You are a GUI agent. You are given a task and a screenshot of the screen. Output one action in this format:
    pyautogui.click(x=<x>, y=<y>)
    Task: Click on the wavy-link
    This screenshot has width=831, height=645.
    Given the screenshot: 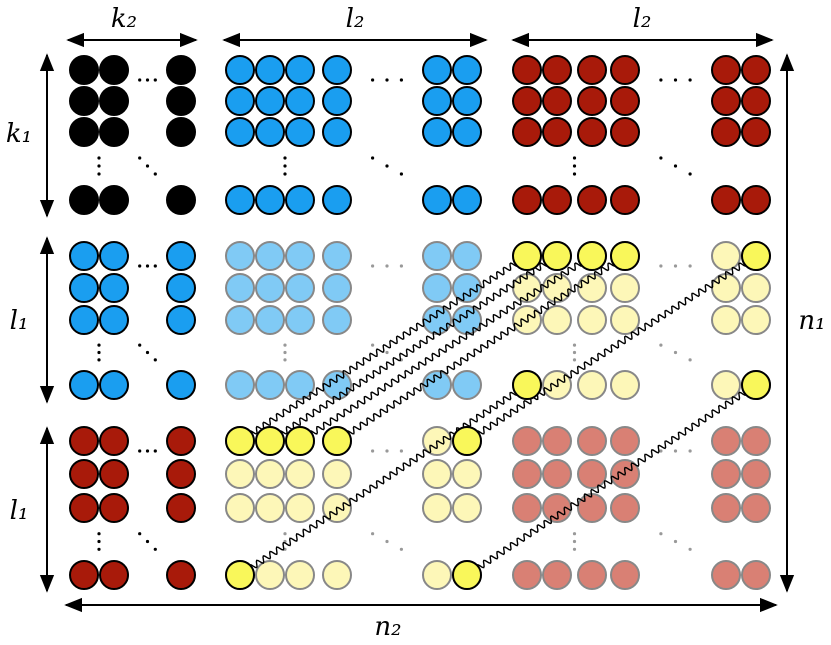 What is the action you would take?
    pyautogui.click(x=611, y=348)
    